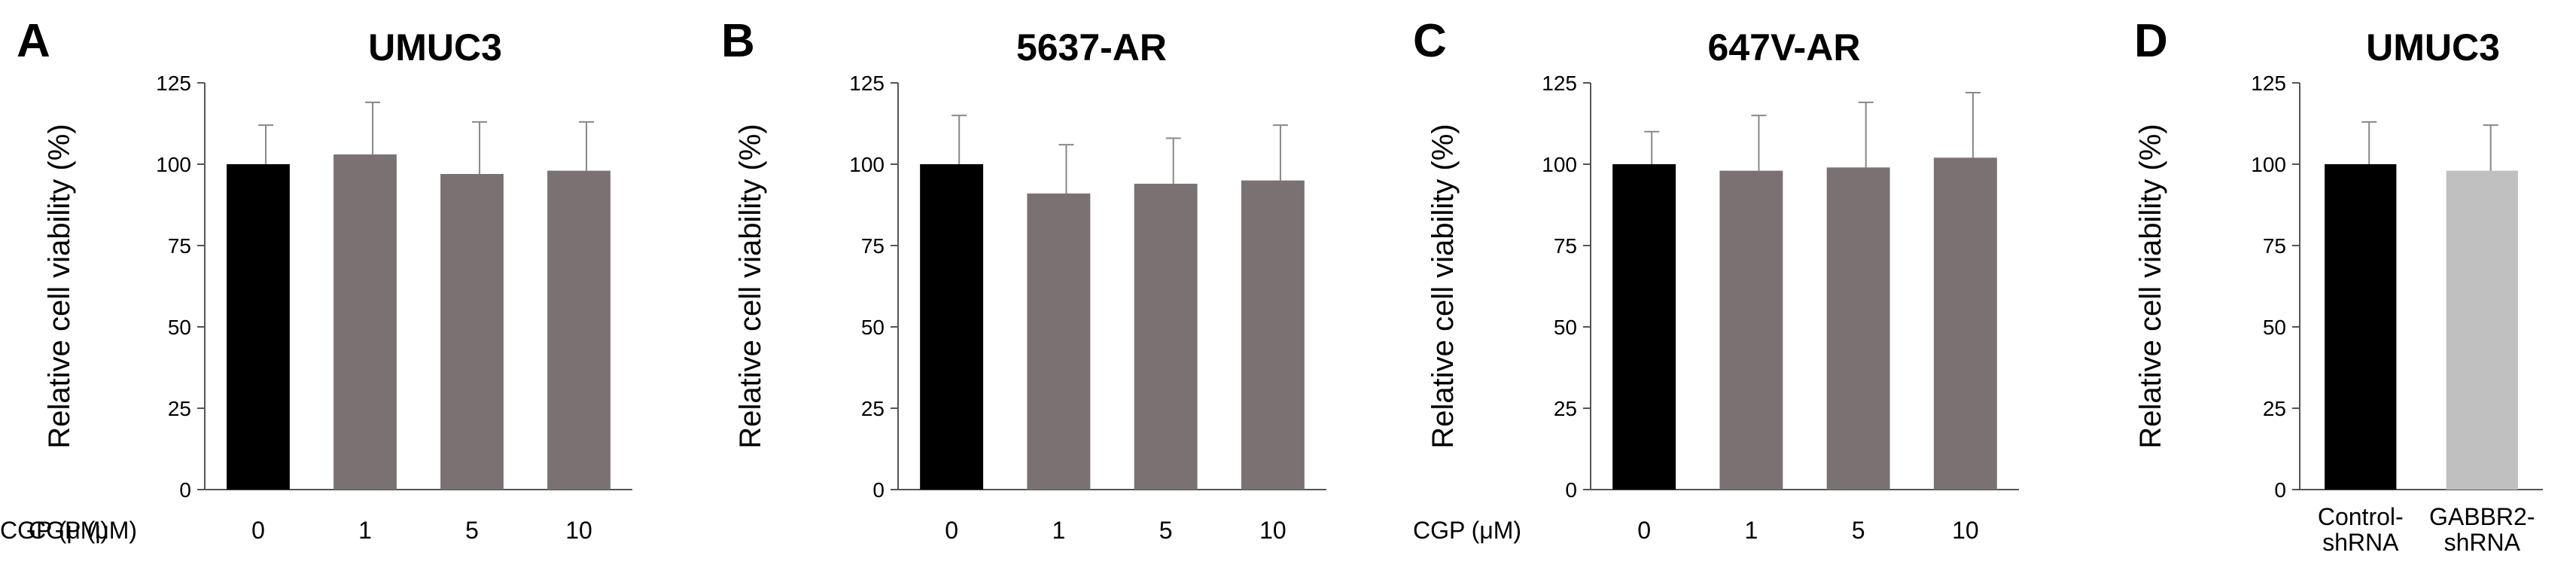 The image size is (2576, 586). Describe the element at coordinates (1467, 530) in the screenshot. I see `panel-2-xlabel: CGP (μM)` at that location.